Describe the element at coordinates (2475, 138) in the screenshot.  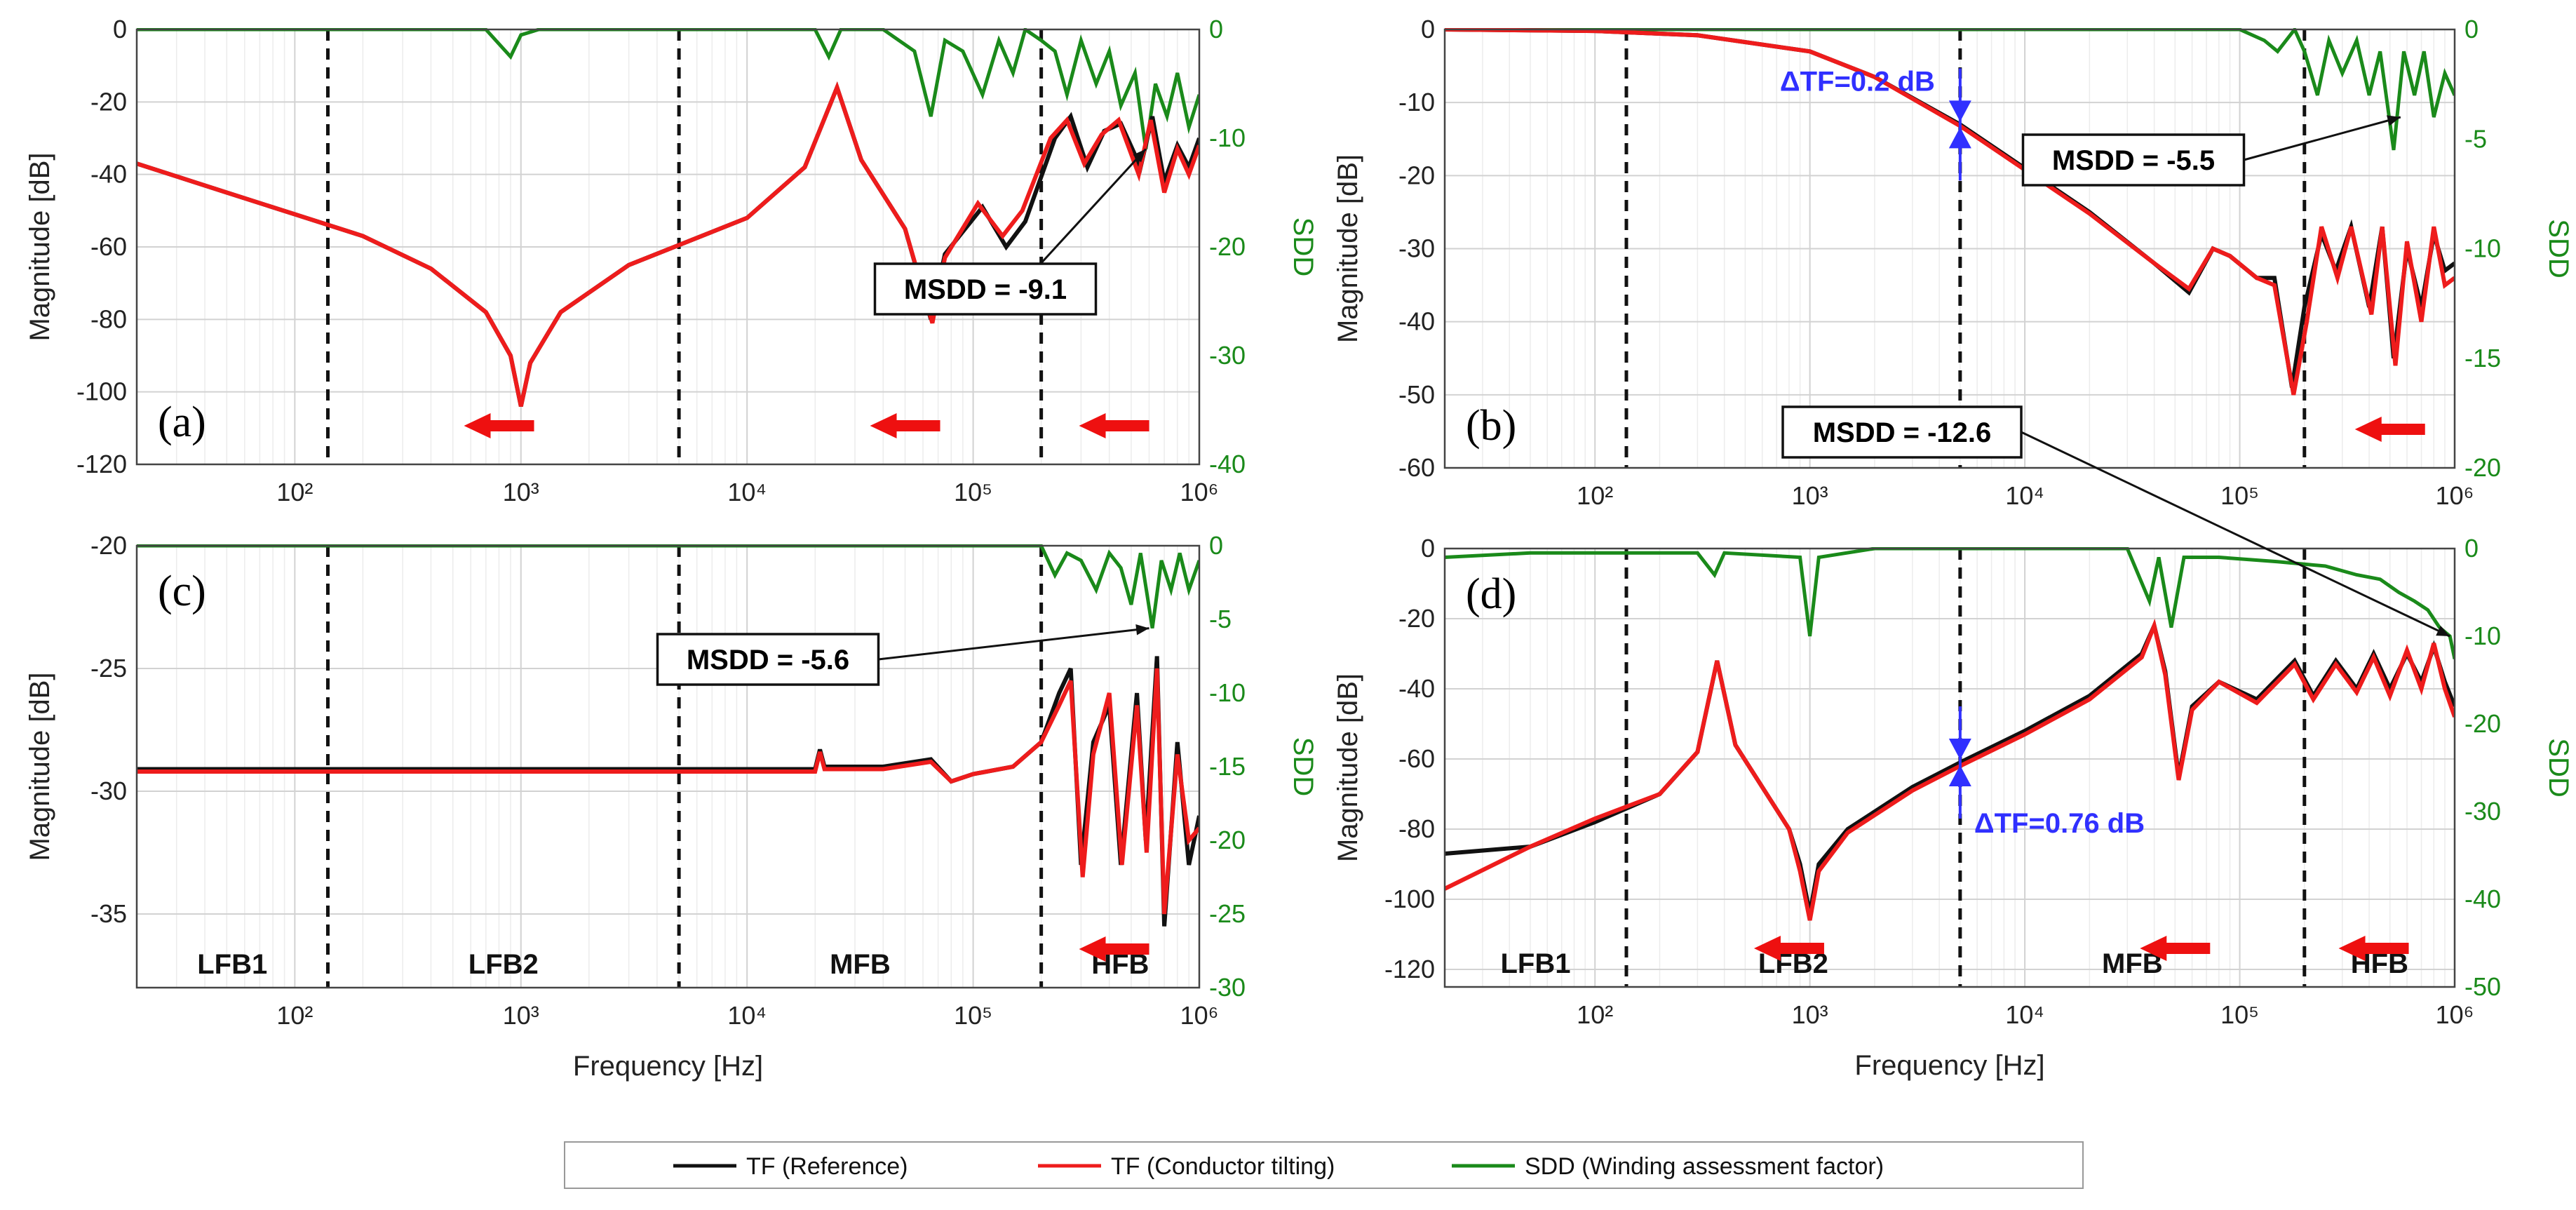
I see `y2-tick-label: -5` at that location.